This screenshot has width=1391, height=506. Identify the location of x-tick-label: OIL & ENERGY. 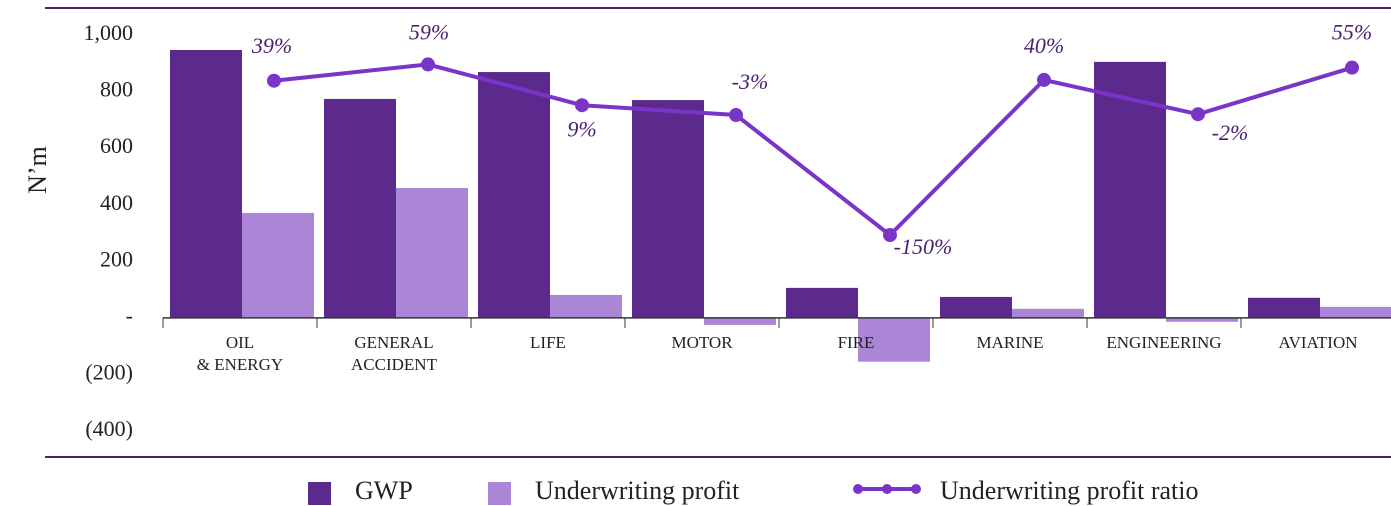
(240, 353).